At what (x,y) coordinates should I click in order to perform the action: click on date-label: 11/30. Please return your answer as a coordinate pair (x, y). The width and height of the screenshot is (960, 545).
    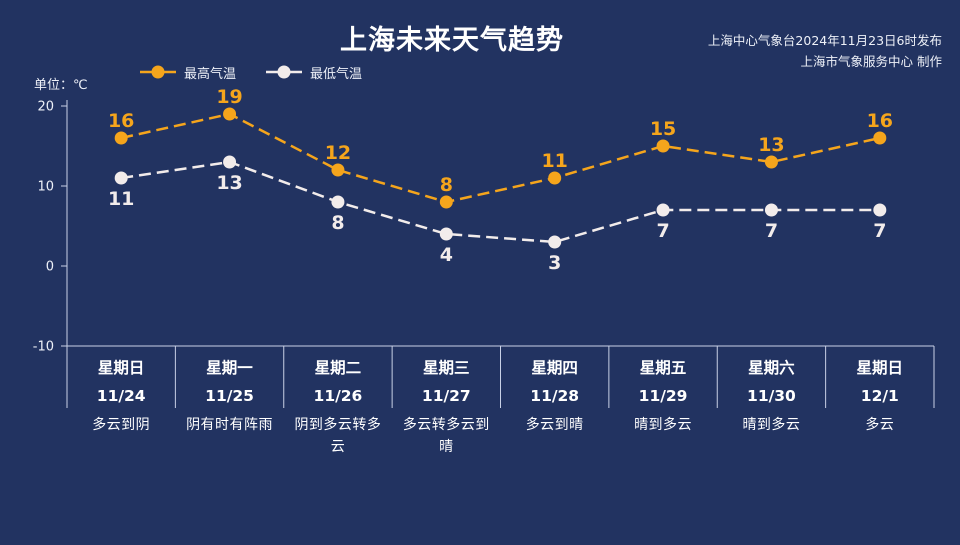
    Looking at the image, I should click on (771, 396).